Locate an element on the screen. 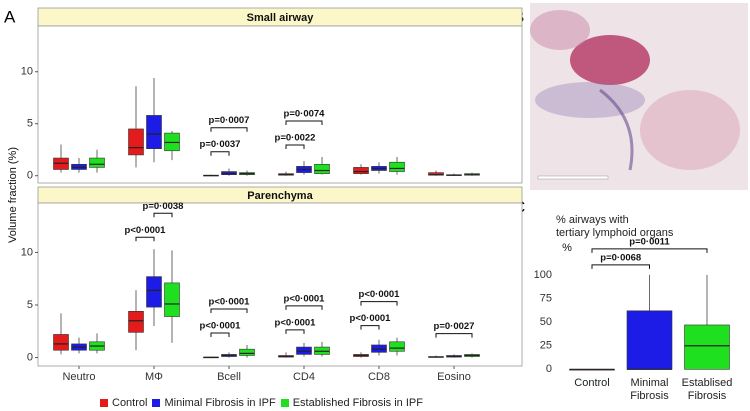 The image size is (750, 411). significance-label: p=0·0022 is located at coordinates (295, 138).